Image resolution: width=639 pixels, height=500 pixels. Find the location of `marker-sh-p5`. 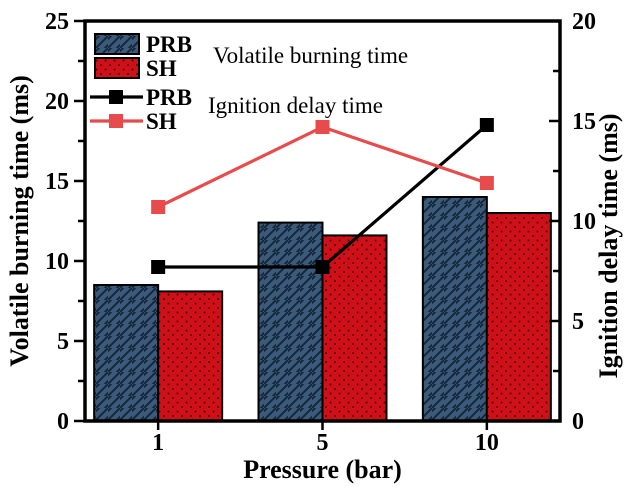

marker-sh-p5 is located at coordinates (322, 127).